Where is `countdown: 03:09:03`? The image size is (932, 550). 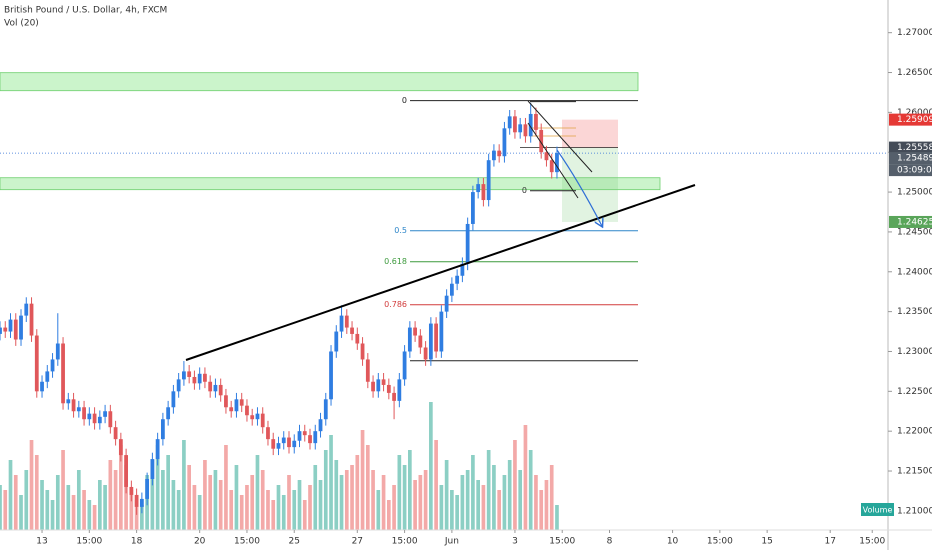 countdown: 03:09:03 is located at coordinates (914, 171).